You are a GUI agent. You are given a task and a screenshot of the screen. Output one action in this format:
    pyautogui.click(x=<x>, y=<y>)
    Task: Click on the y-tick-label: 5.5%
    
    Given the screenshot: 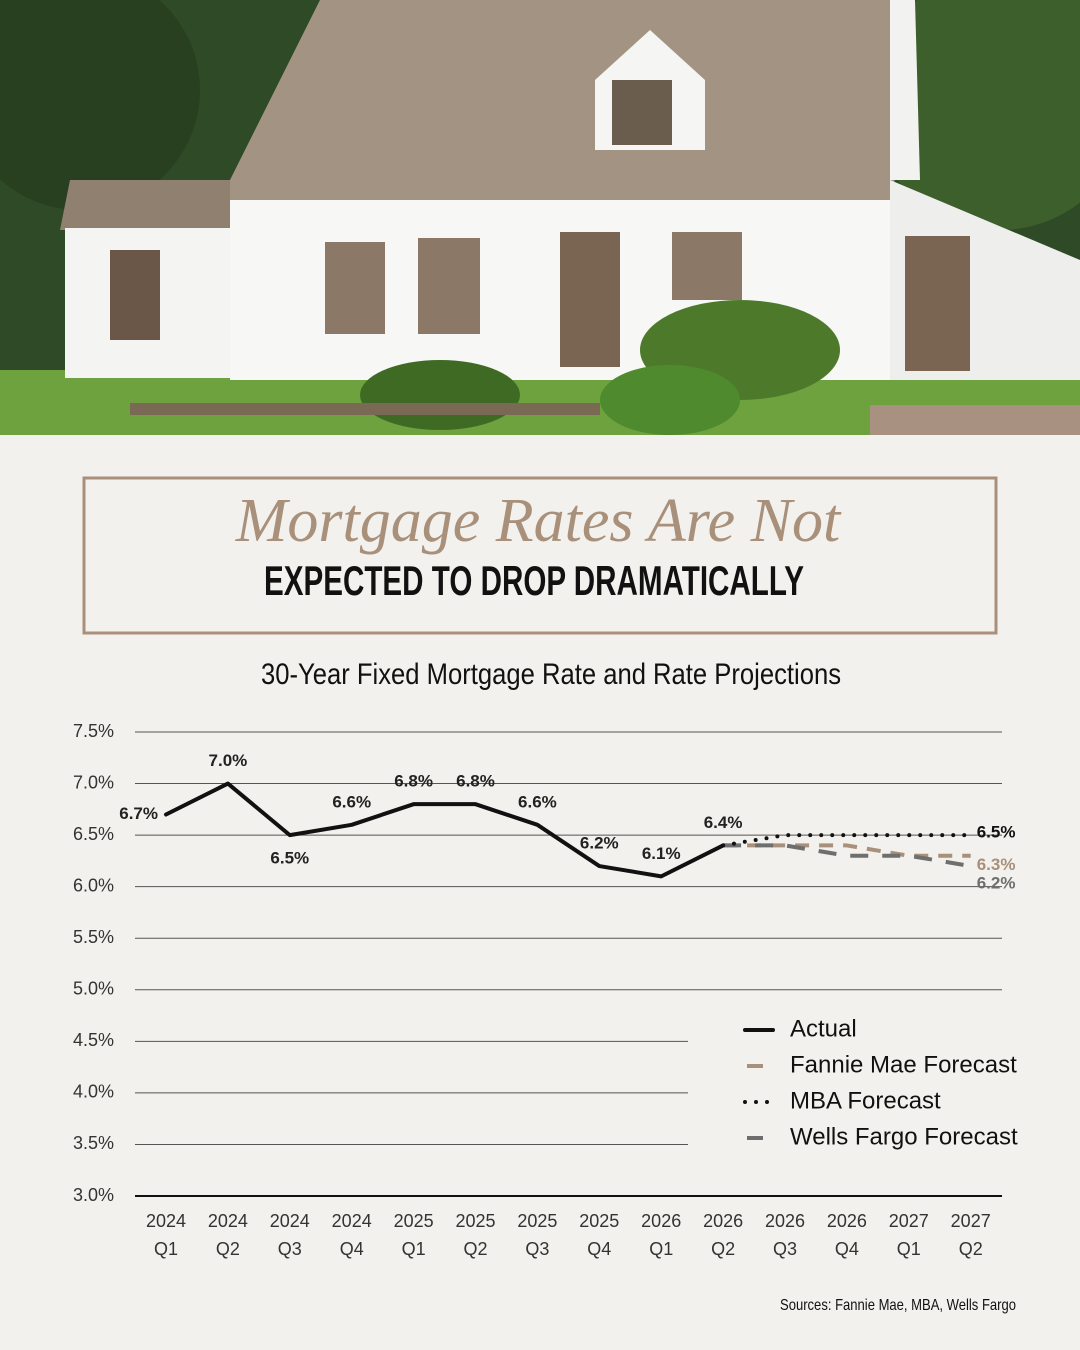 What is the action you would take?
    pyautogui.click(x=93, y=937)
    